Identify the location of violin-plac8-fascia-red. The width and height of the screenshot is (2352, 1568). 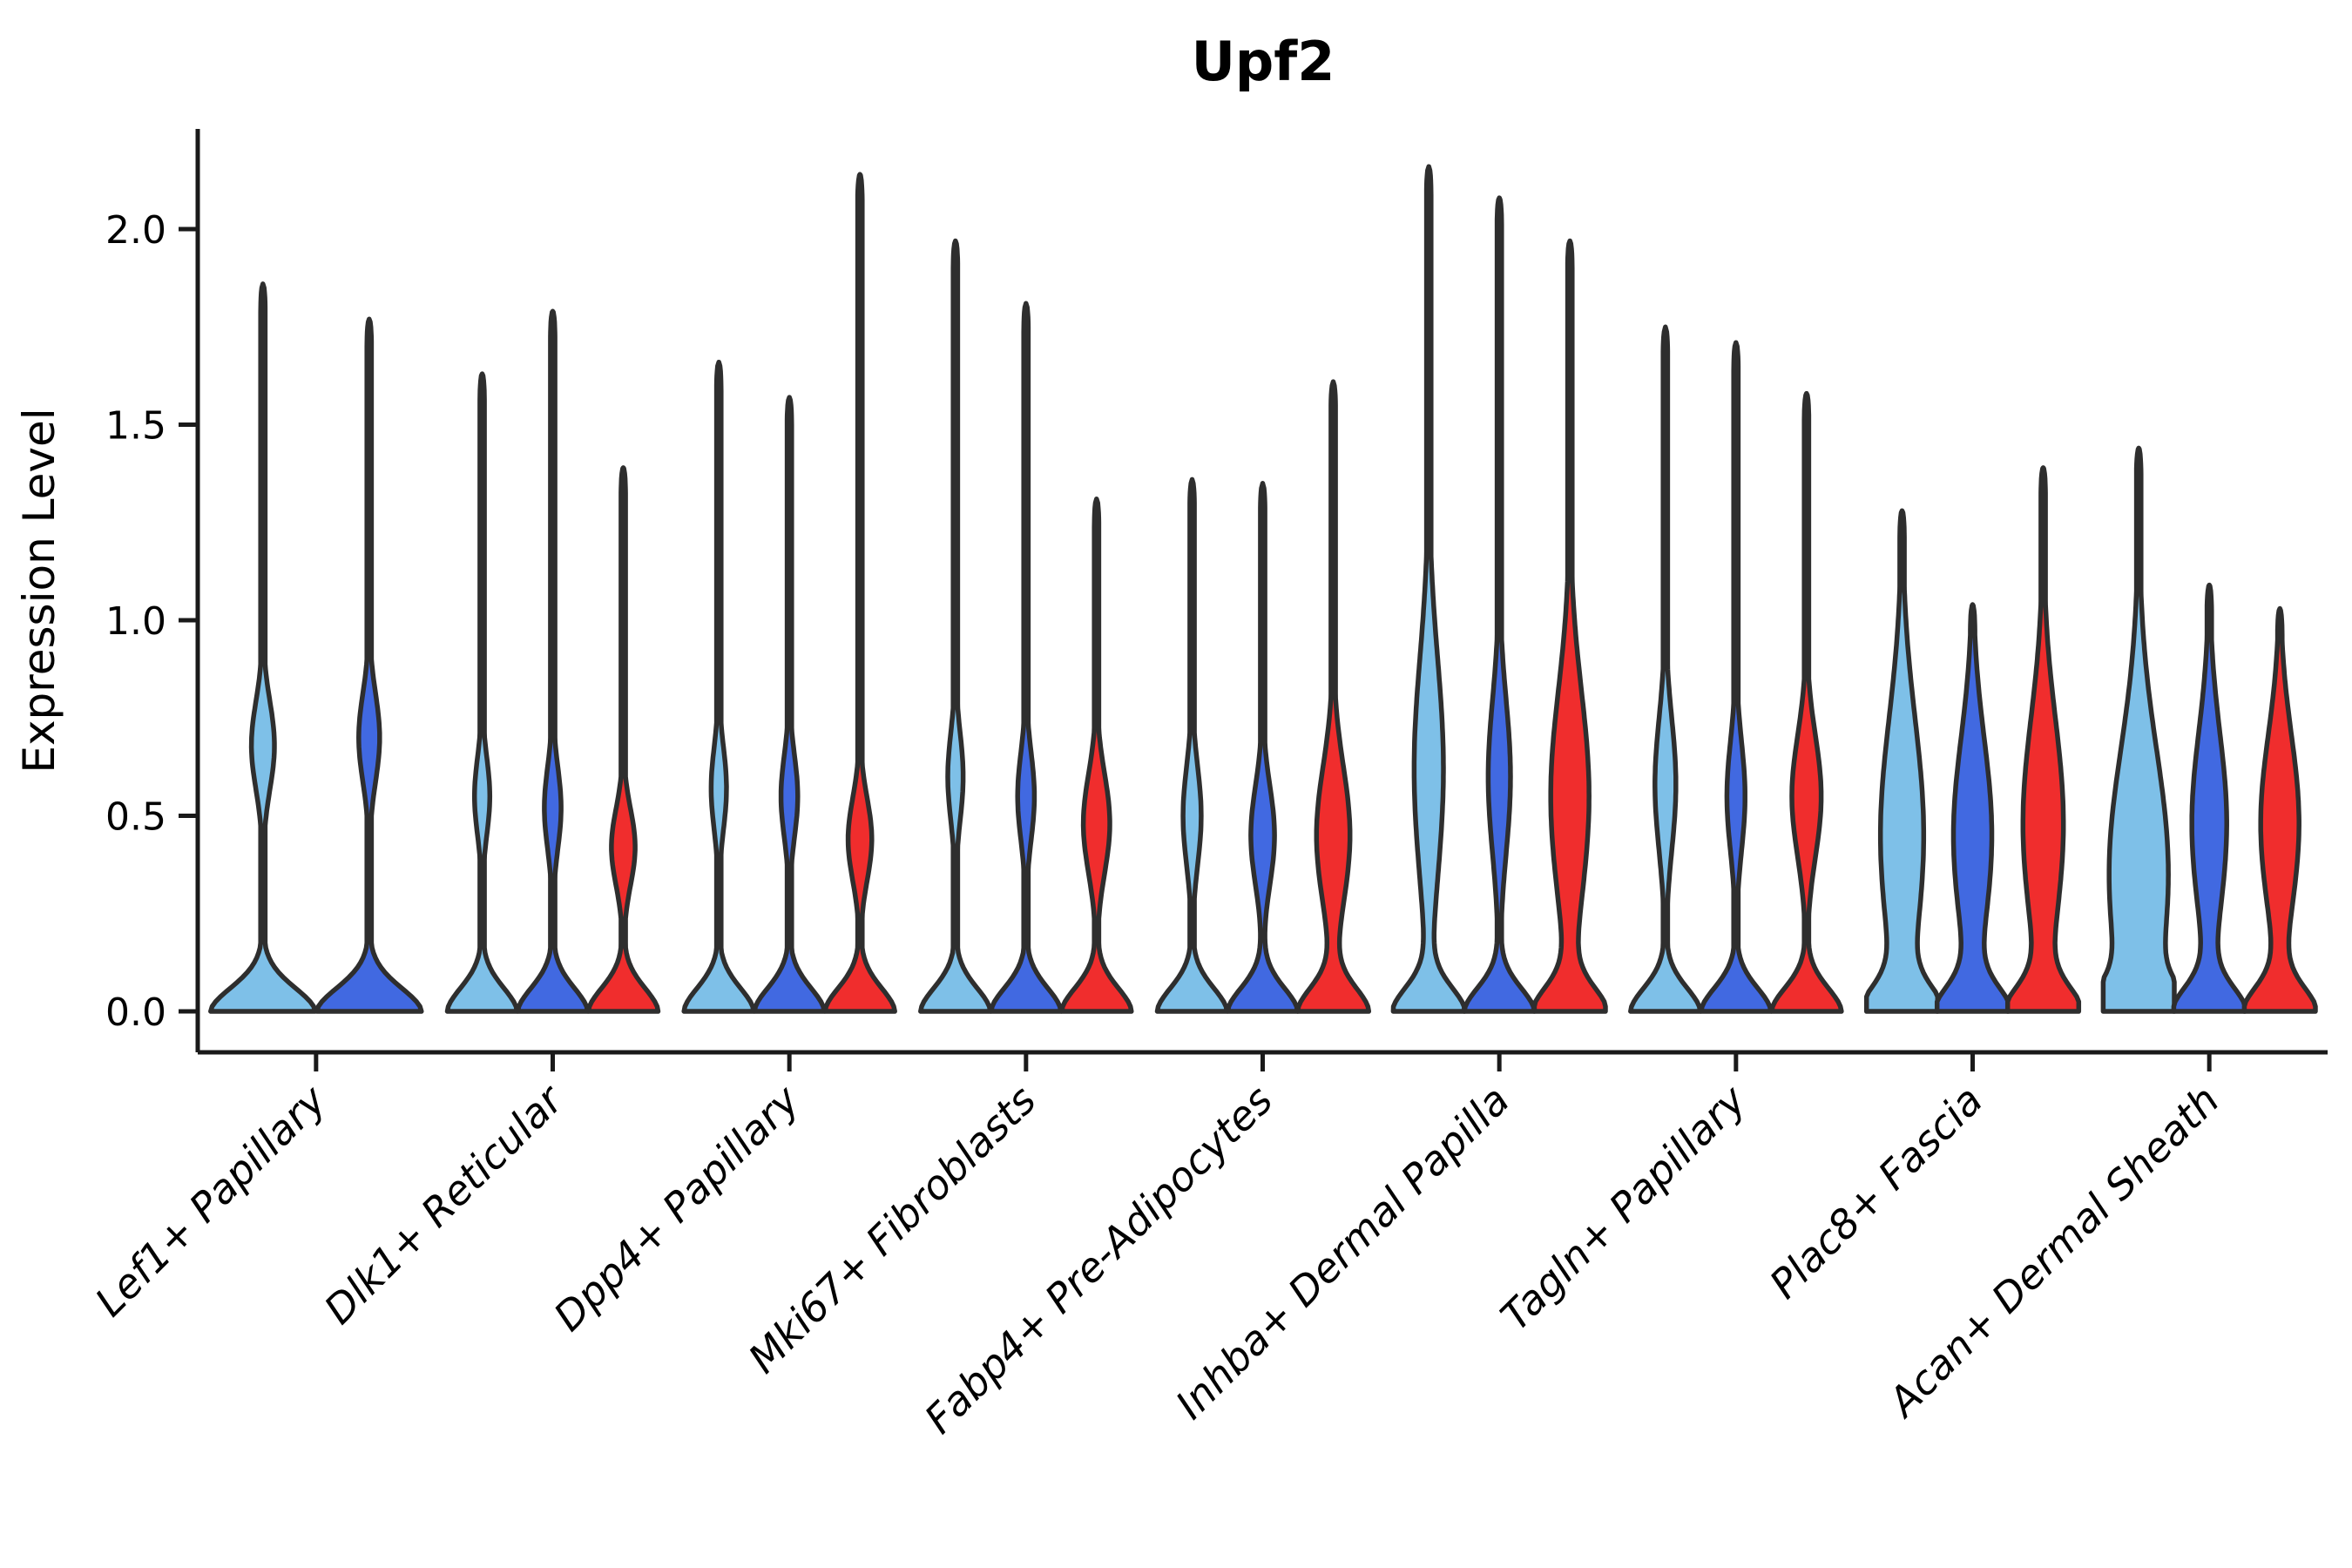
(2043, 739).